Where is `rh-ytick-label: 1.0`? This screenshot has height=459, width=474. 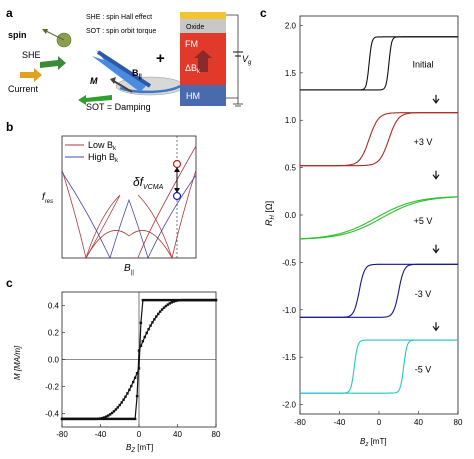
rh-ytick-label: 1.0 is located at coordinates (291, 120).